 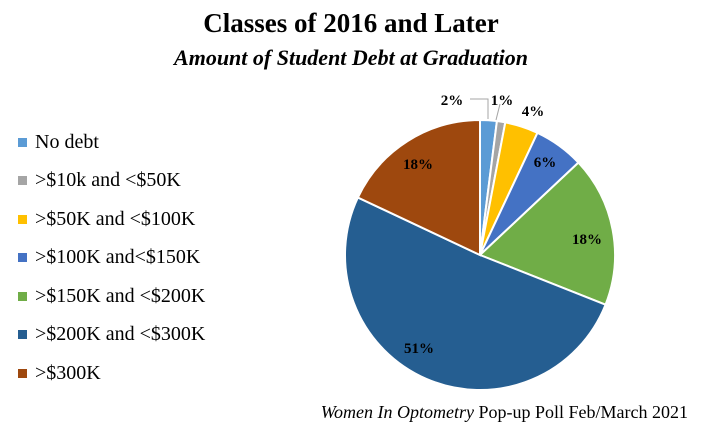 What do you see at coordinates (397, 412) in the screenshot?
I see `source-publication: Women In Optometry` at bounding box center [397, 412].